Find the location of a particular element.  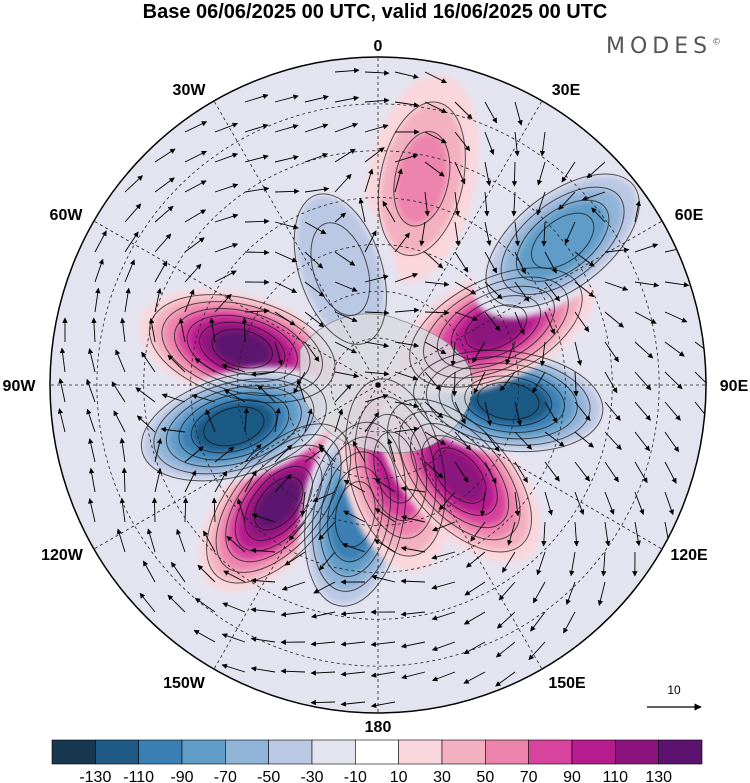

colorbar-tick-label: -110 is located at coordinates (138, 776).